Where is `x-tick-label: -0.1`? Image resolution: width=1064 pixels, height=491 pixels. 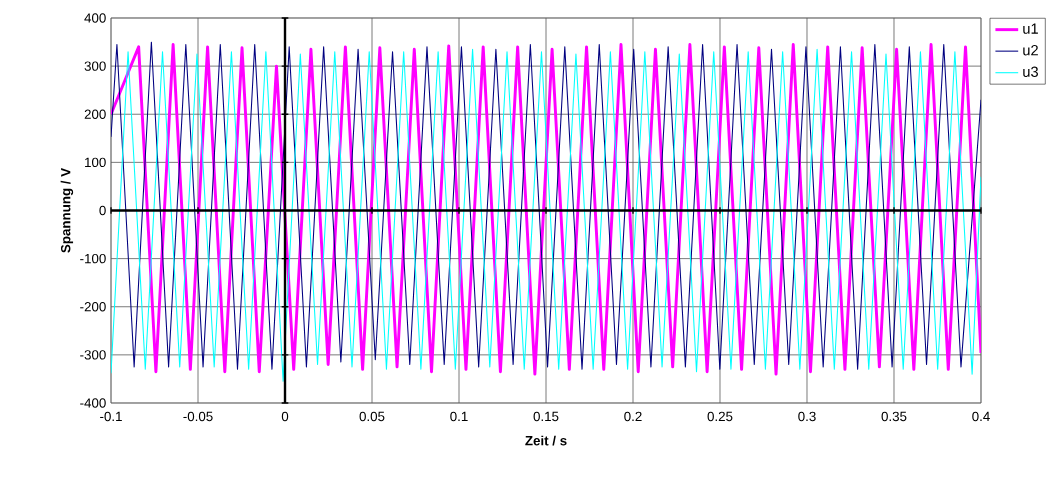
x-tick-label: -0.1 is located at coordinates (111, 416).